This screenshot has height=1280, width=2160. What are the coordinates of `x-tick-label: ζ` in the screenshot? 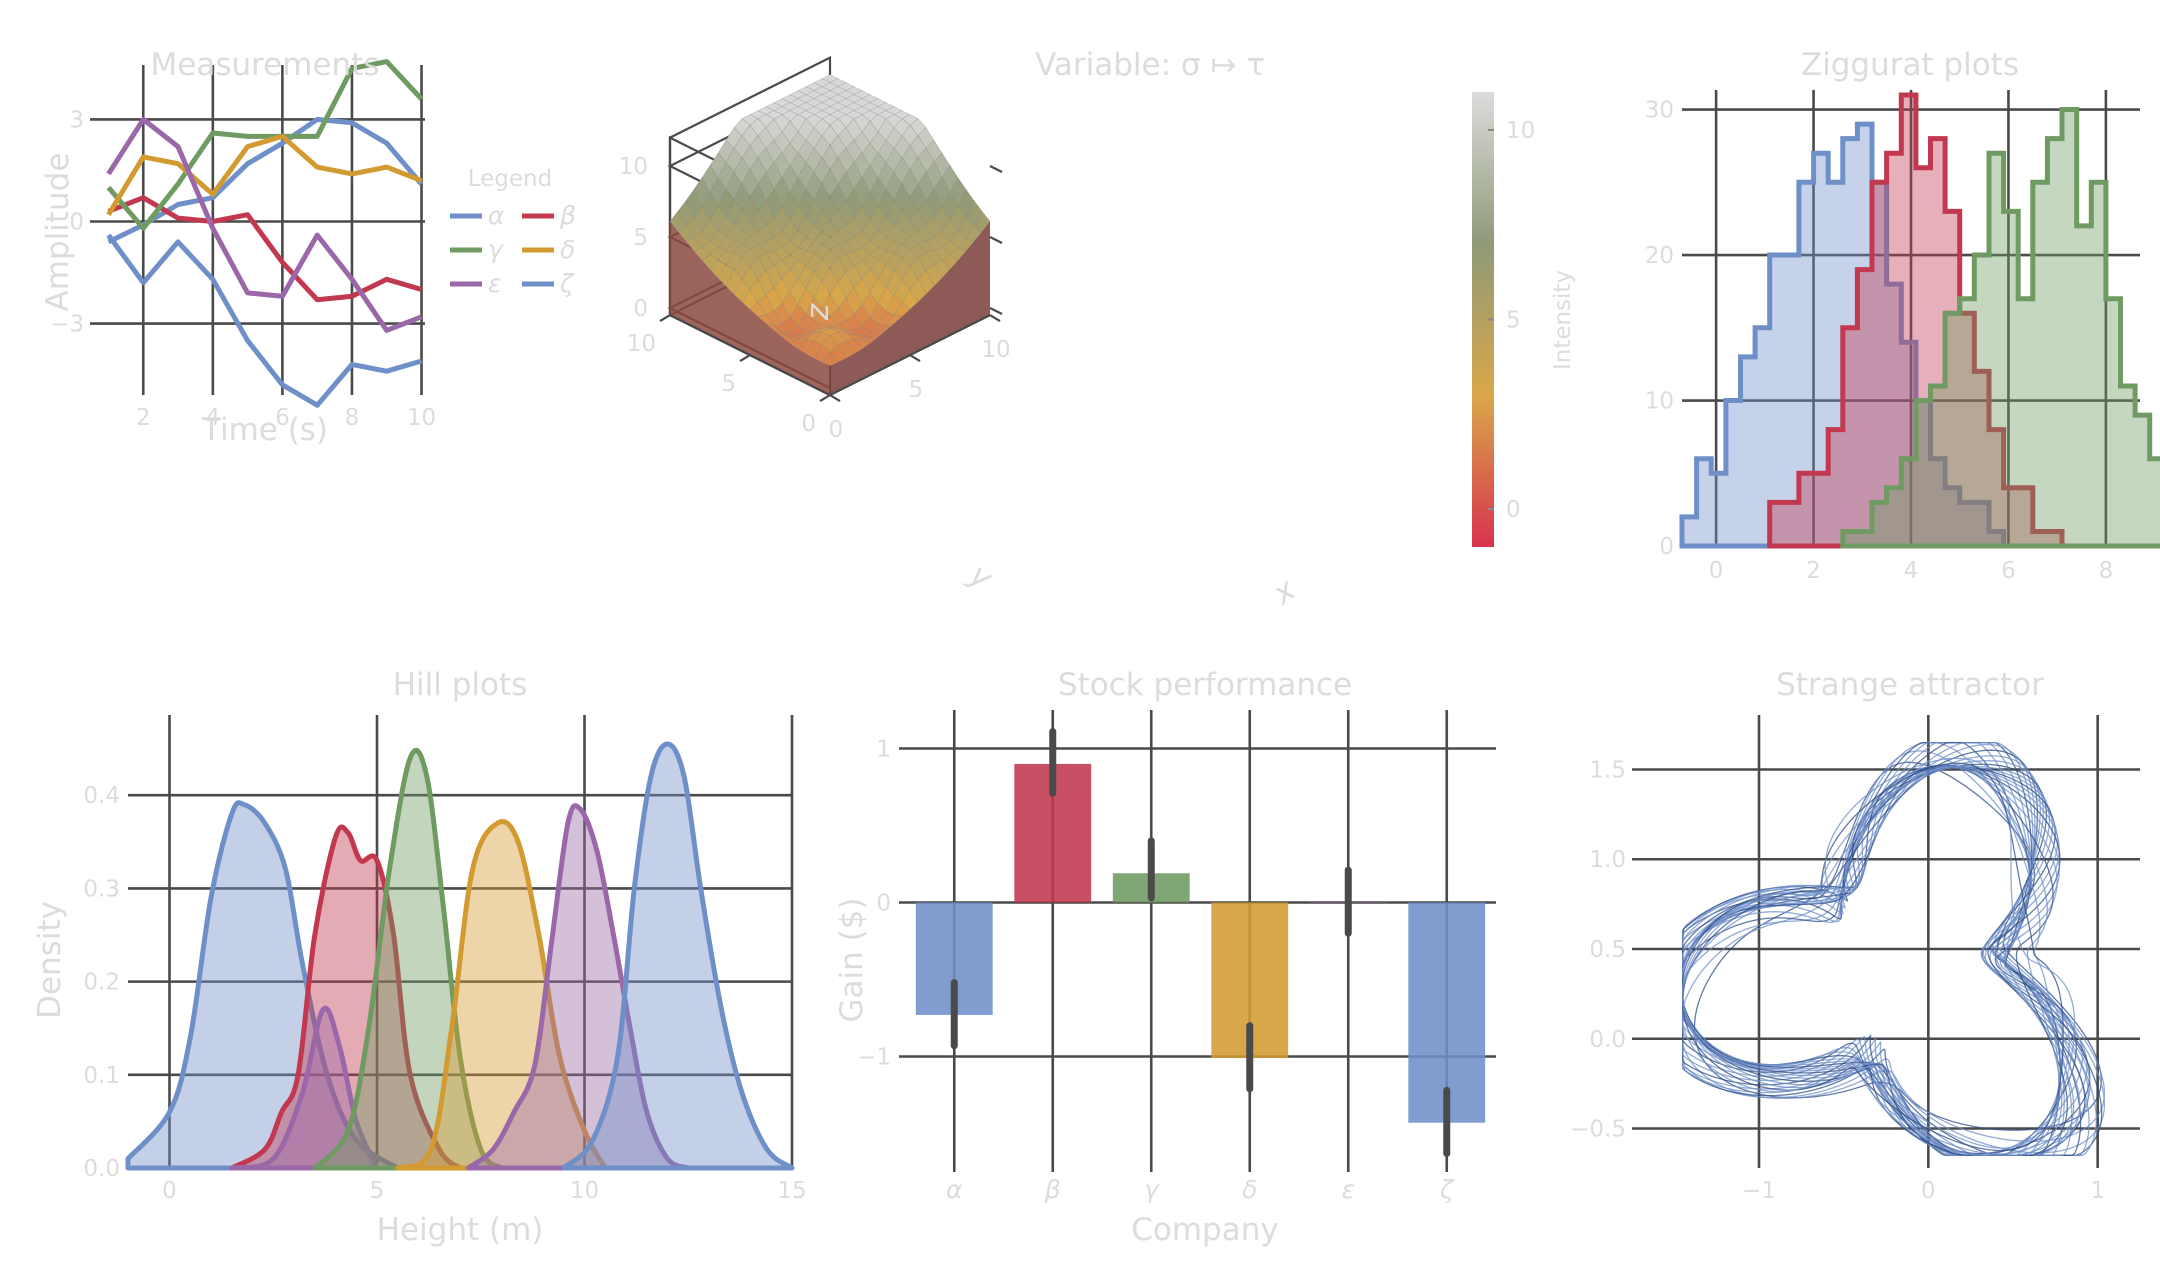 It's located at (1447, 1189).